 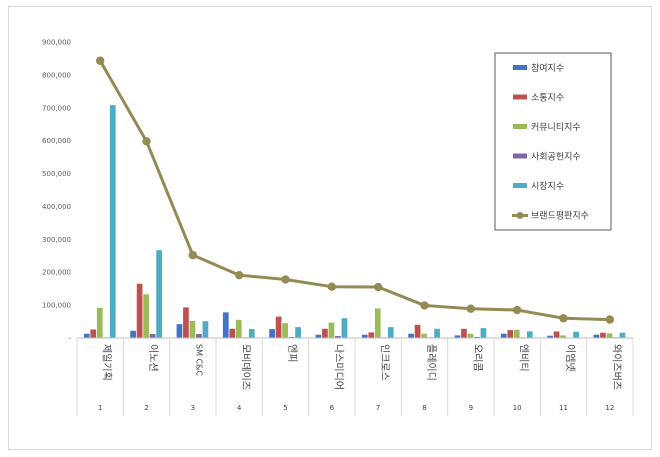 What do you see at coordinates (100, 408) in the screenshot?
I see `x-rank-label: 1` at bounding box center [100, 408].